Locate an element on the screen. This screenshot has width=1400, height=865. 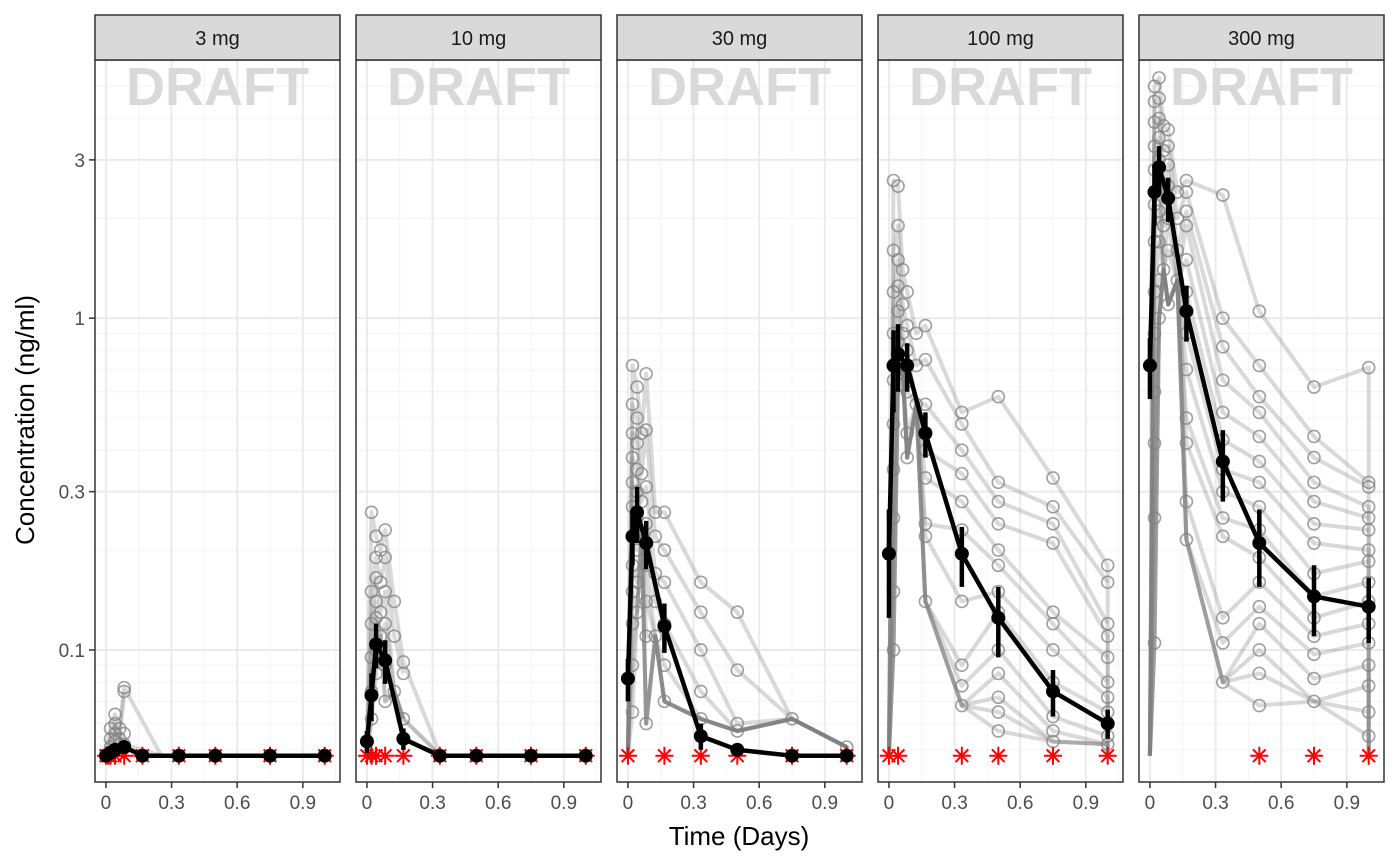
y-tick-label: 3 is located at coordinates (79, 161).